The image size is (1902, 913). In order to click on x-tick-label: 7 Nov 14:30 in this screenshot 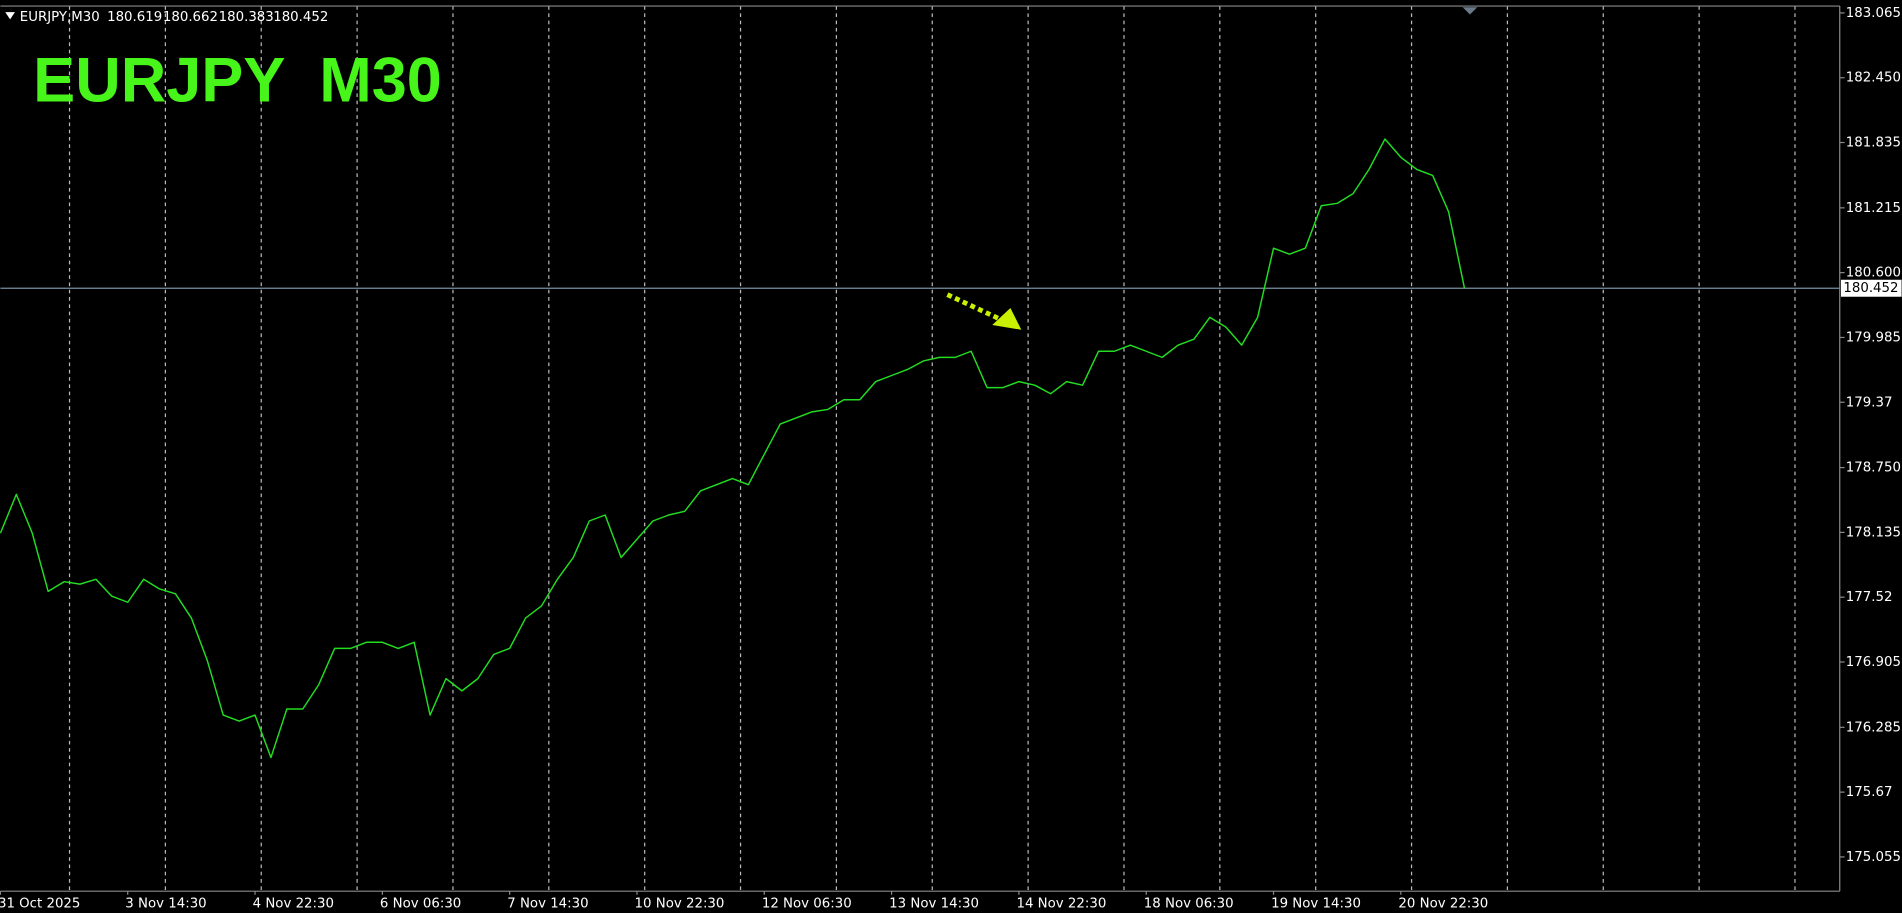, I will do `click(547, 903)`.